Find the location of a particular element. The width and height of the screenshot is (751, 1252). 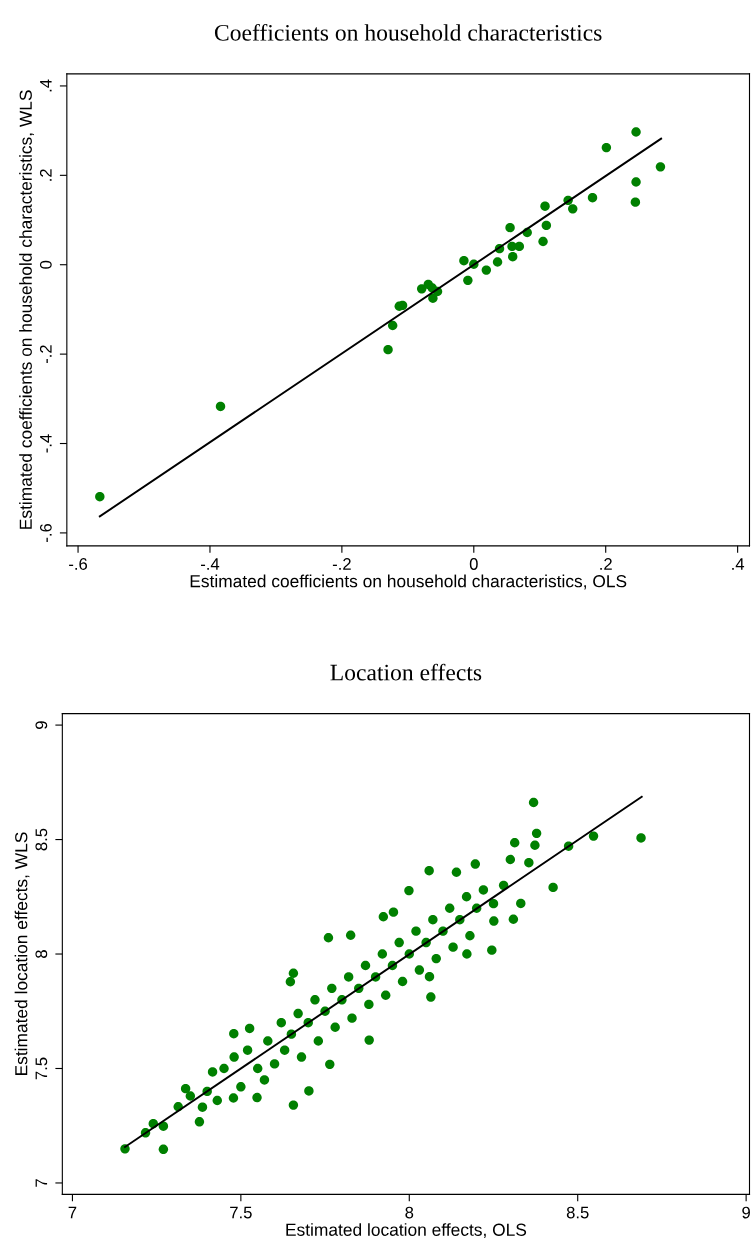

y-axis-title: Estimated location effects, WLS is located at coordinates (22, 953).